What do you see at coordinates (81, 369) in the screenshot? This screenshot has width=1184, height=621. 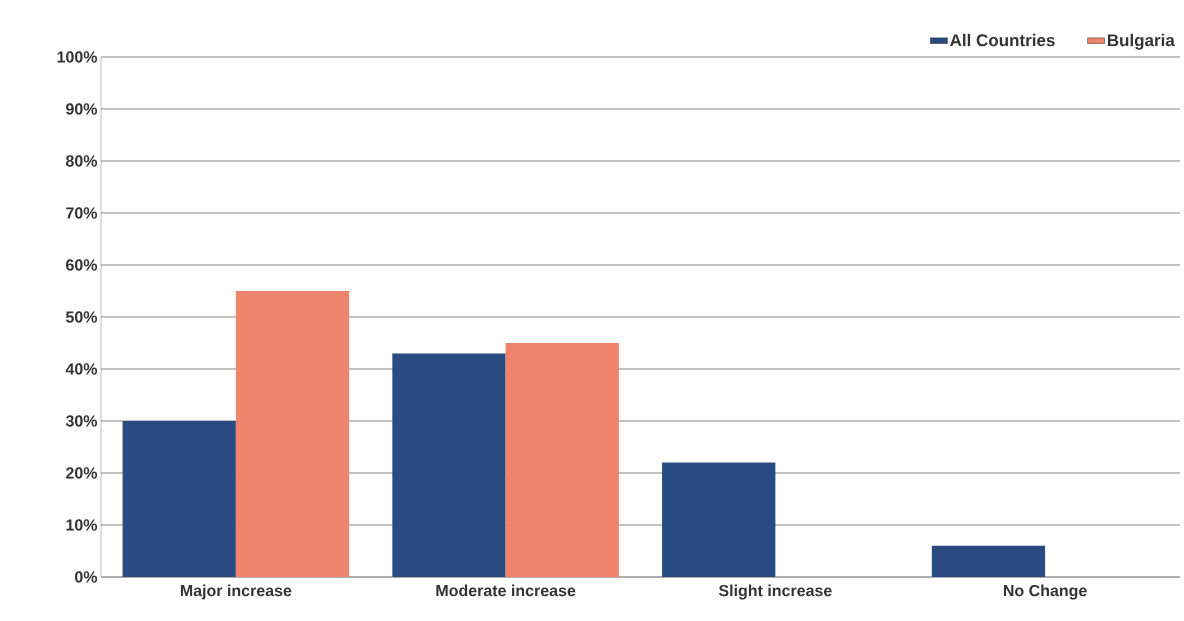 I see `y-tick-label: 40%` at bounding box center [81, 369].